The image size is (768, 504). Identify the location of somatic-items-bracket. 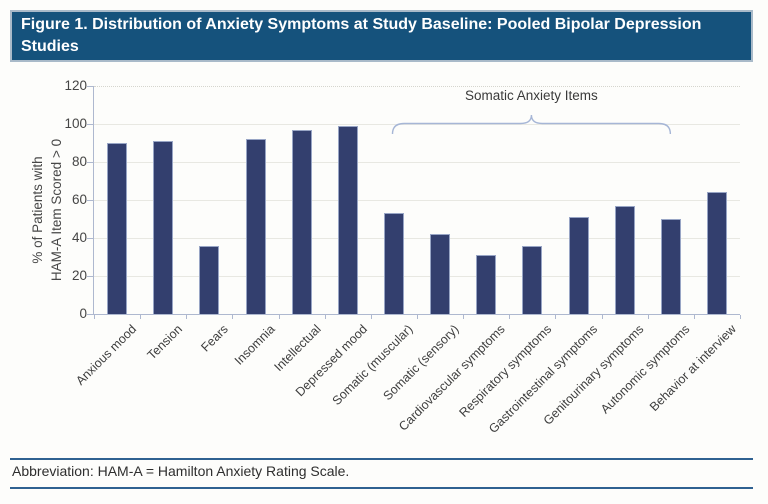
(531, 124).